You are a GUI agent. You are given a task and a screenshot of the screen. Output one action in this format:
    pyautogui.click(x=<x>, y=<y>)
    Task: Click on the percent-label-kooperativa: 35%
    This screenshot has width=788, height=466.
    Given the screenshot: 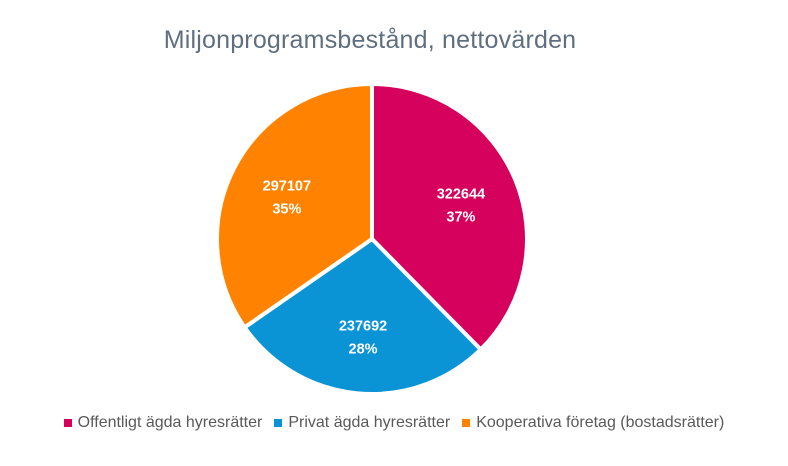 What is the action you would take?
    pyautogui.click(x=286, y=209)
    